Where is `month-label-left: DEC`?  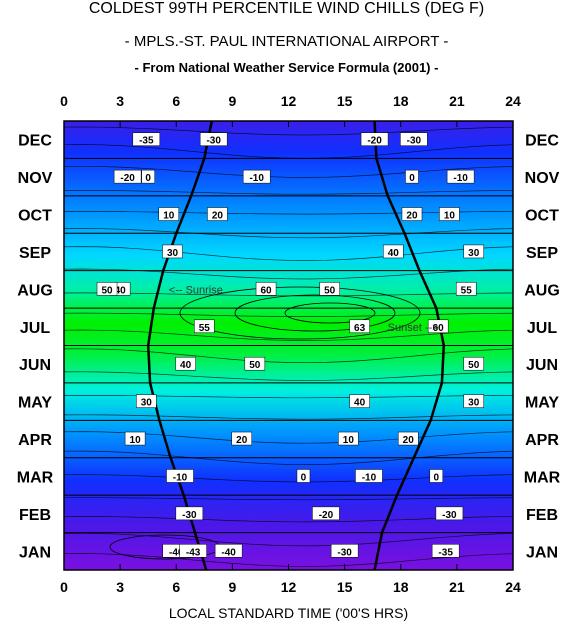
month-label-left: DEC is located at coordinates (35, 141).